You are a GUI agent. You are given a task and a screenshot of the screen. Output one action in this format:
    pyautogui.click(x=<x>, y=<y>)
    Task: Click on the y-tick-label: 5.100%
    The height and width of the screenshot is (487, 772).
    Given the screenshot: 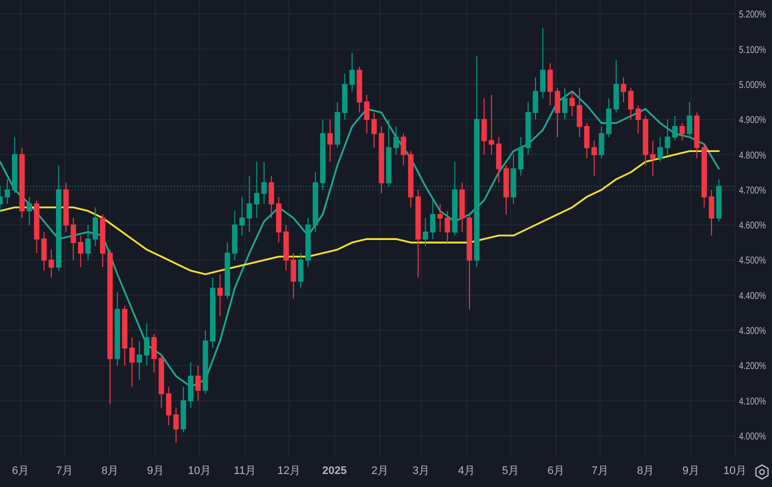 What is the action you would take?
    pyautogui.click(x=755, y=50)
    